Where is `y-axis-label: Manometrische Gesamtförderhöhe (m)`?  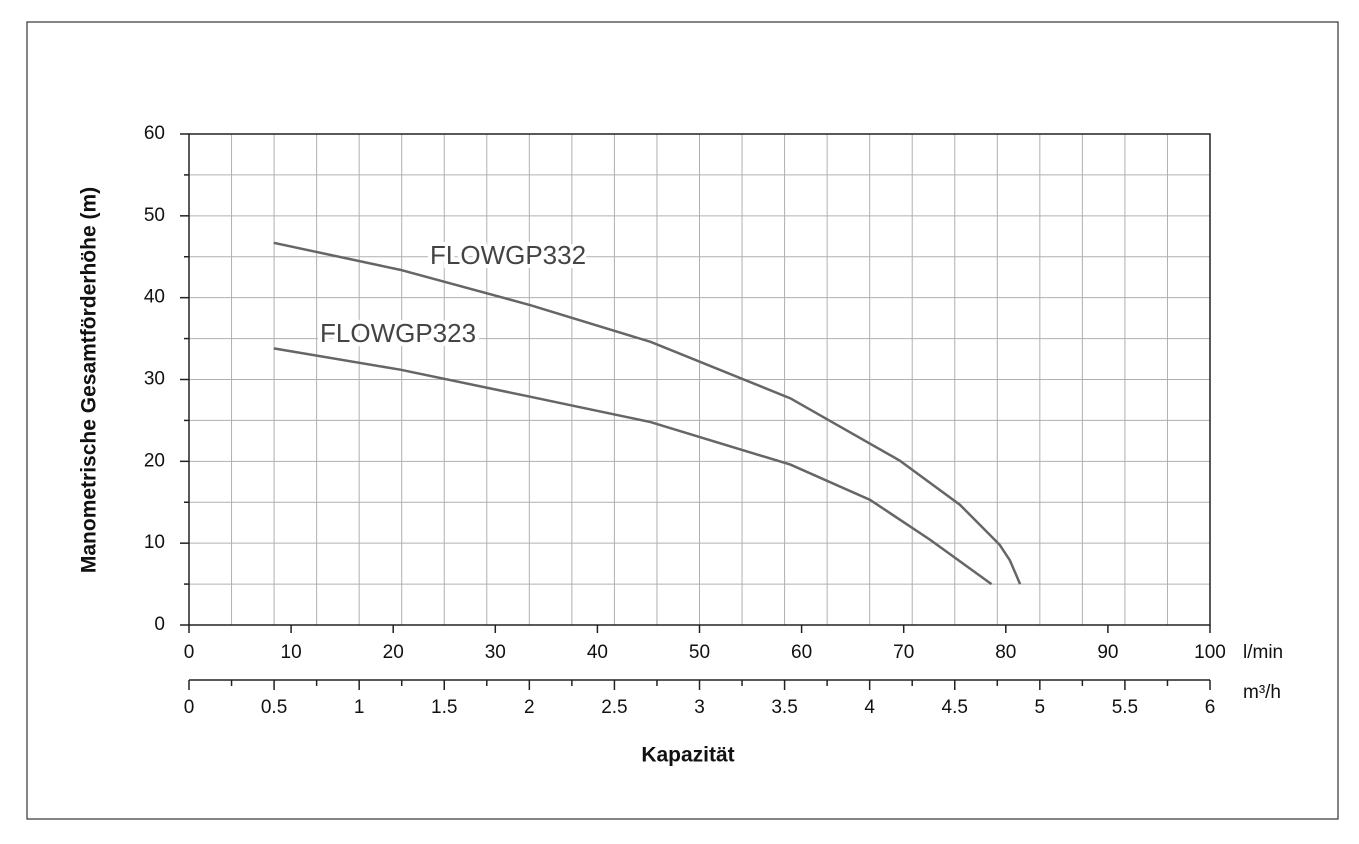 y-axis-label: Manometrische Gesamtförderhöhe (m) is located at coordinates (89, 380).